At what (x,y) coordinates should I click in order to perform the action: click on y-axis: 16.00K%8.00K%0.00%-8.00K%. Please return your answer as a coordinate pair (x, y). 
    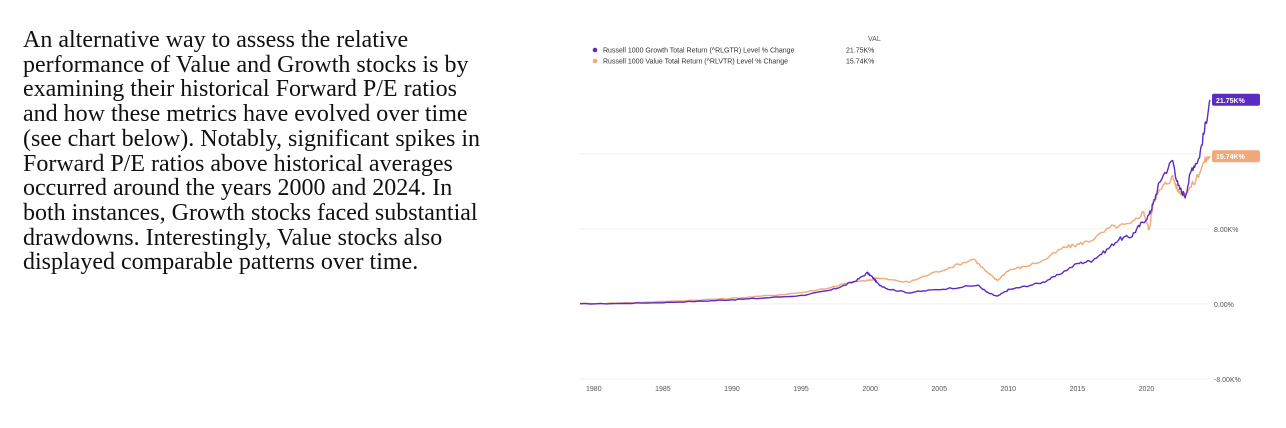
    Looking at the image, I should click on (1228, 268).